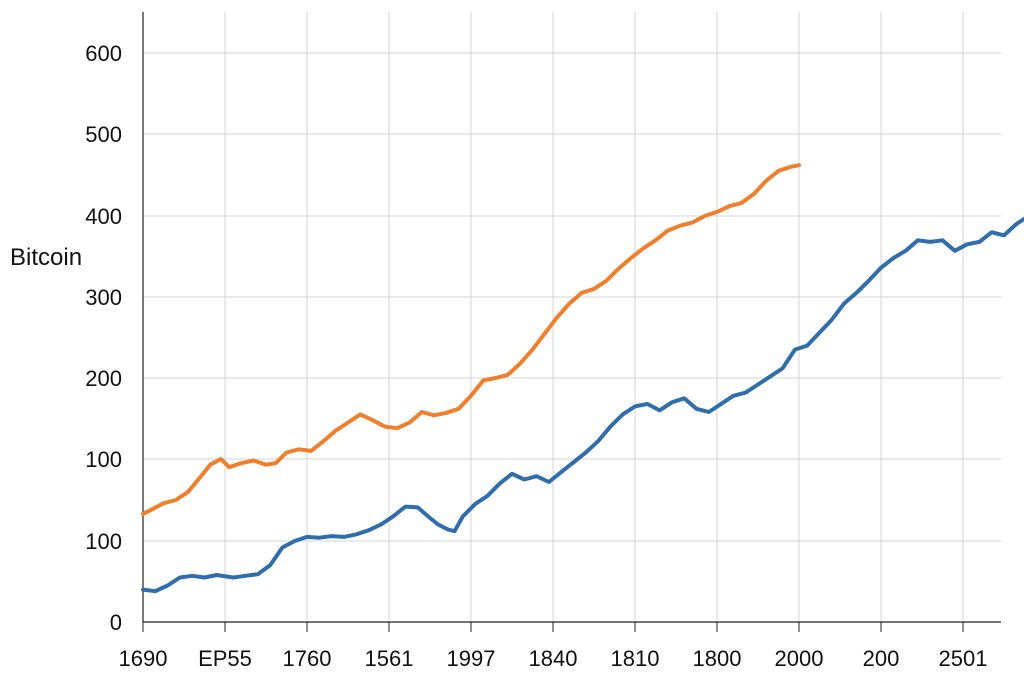  I want to click on x-tick-label: 1800, so click(717, 658).